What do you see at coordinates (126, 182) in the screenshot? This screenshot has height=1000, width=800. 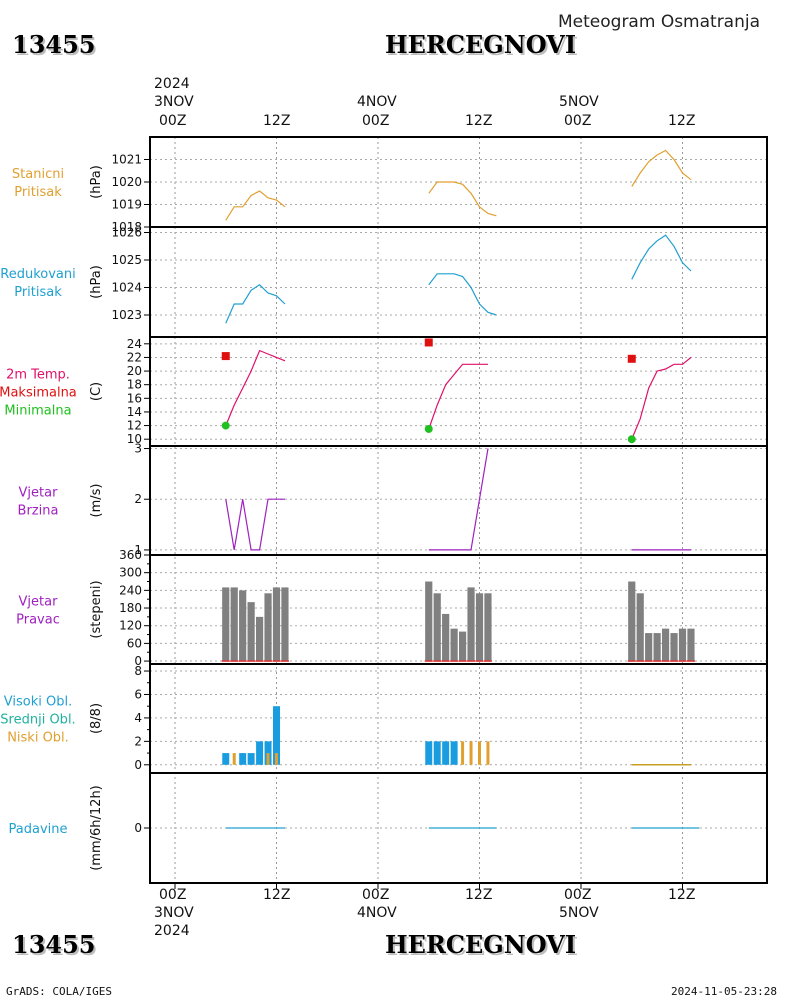 I see `pressure-ytick-label-3: 1020` at bounding box center [126, 182].